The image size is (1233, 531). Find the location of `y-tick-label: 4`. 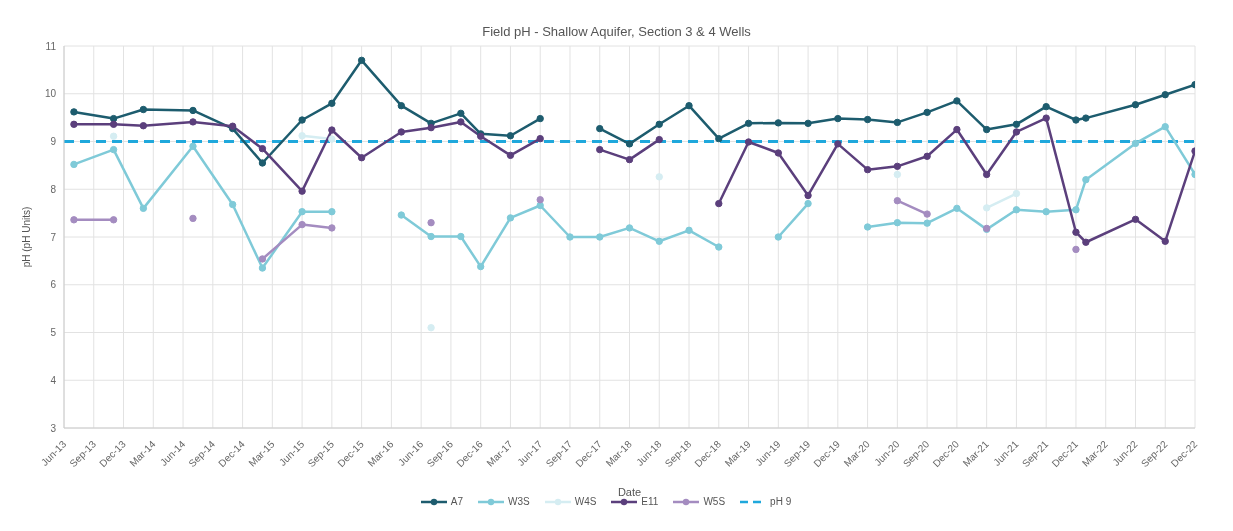

y-tick-label: 4 is located at coordinates (53, 380).